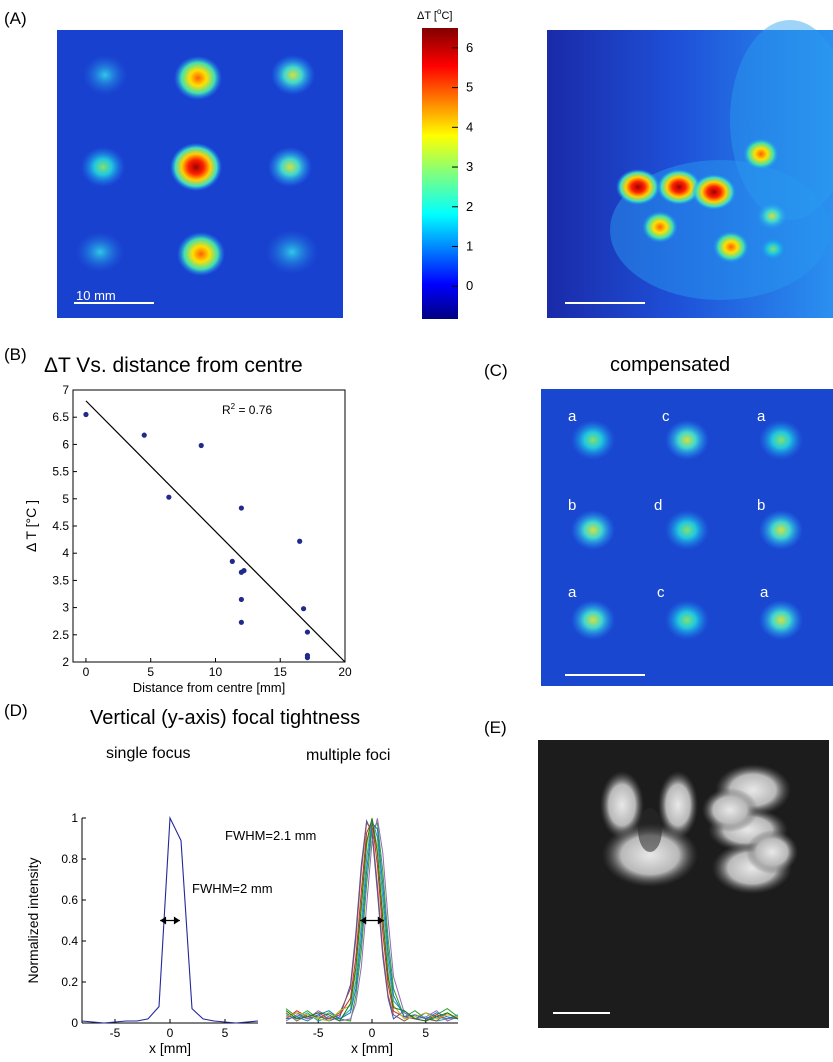  What do you see at coordinates (65, 390) in the screenshot?
I see `y-tick-label: 7` at bounding box center [65, 390].